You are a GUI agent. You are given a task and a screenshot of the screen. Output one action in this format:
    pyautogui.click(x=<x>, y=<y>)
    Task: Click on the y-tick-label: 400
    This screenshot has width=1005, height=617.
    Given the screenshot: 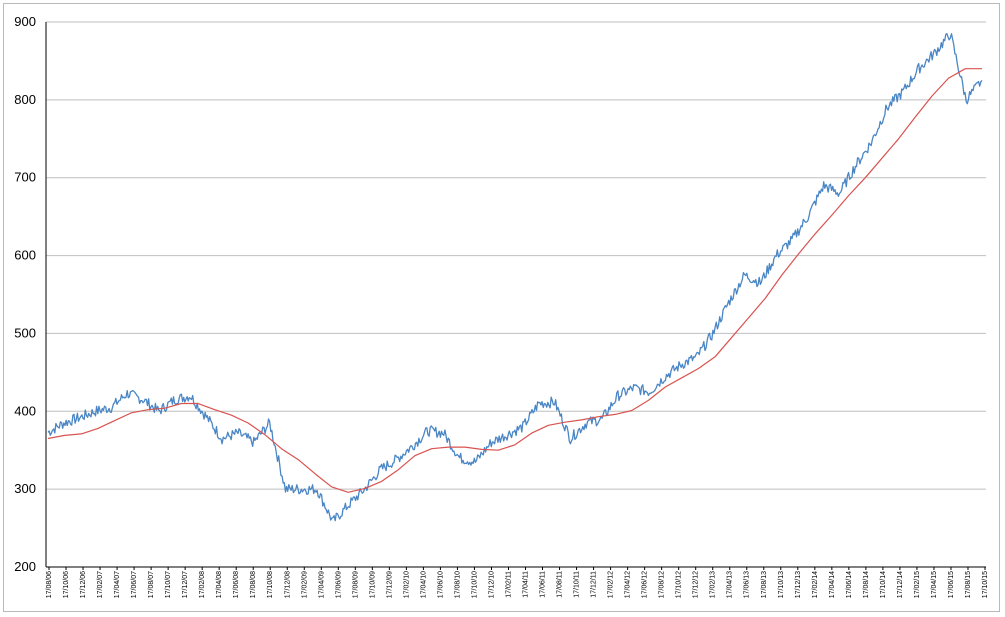 What is the action you would take?
    pyautogui.click(x=25, y=410)
    